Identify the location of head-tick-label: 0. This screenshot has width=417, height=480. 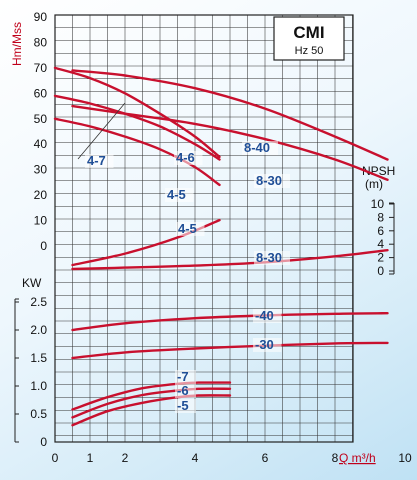
(43, 246).